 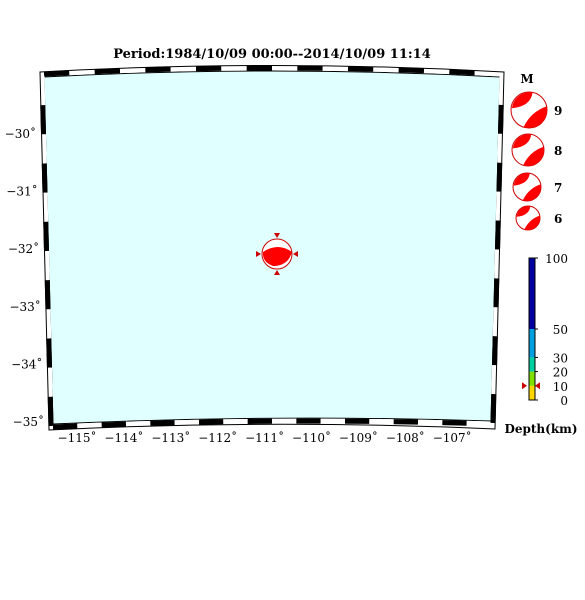 What do you see at coordinates (560, 387) in the screenshot?
I see `depth-tick-label: 10` at bounding box center [560, 387].